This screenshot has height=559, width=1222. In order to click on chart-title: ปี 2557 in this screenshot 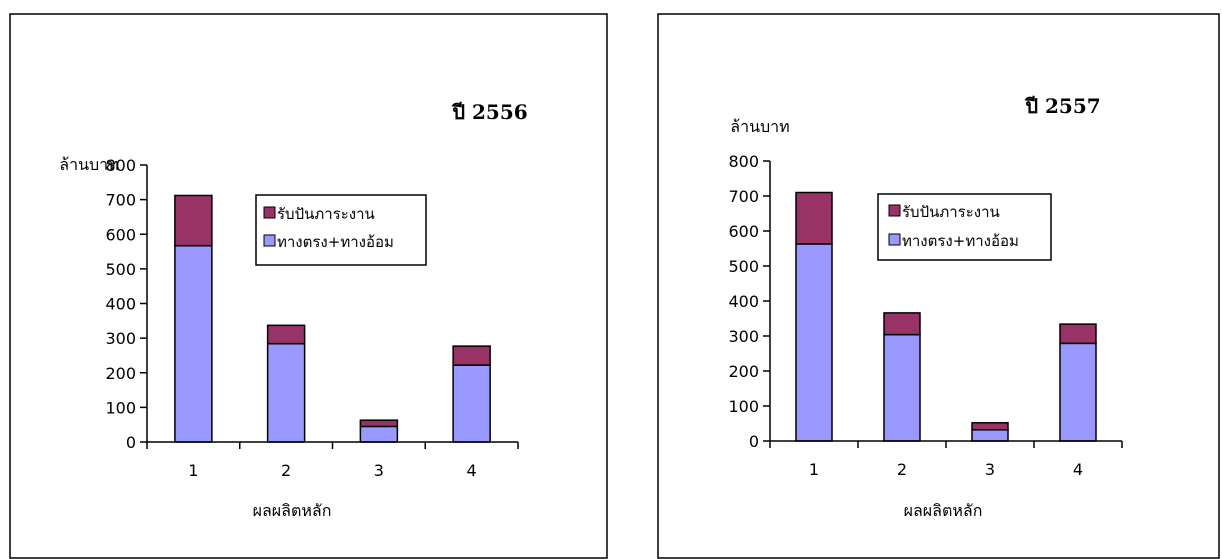, I will do `click(1062, 106)`.